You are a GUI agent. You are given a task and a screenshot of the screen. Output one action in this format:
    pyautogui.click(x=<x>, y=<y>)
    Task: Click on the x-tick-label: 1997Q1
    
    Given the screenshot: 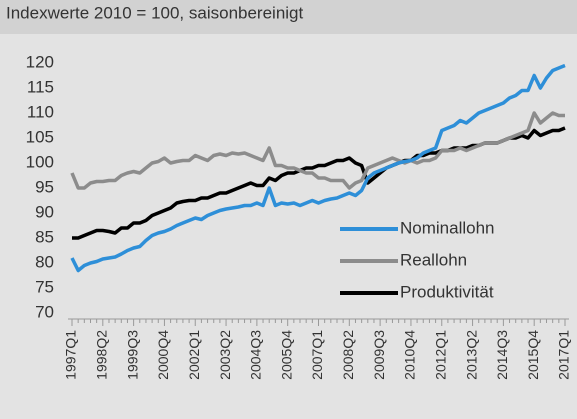 What is the action you would take?
    pyautogui.click(x=71, y=355)
    